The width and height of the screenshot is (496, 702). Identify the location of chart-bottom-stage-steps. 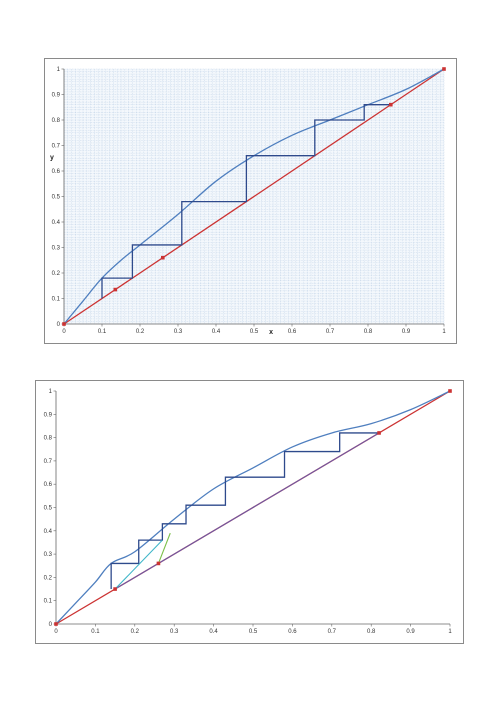
(245, 511).